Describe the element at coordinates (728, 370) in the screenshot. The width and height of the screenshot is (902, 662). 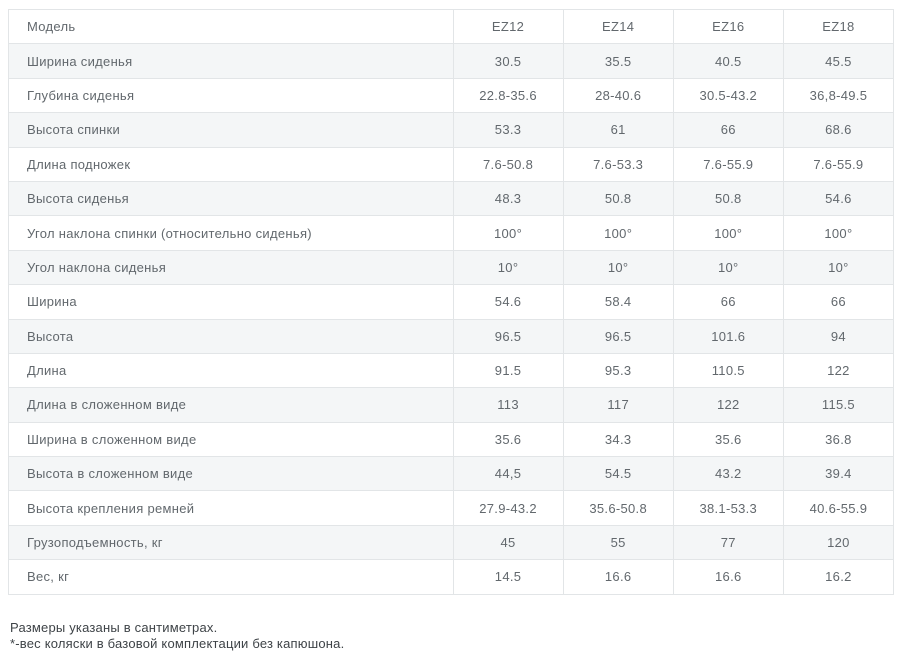
I see `row-value-cell: 110.5` at that location.